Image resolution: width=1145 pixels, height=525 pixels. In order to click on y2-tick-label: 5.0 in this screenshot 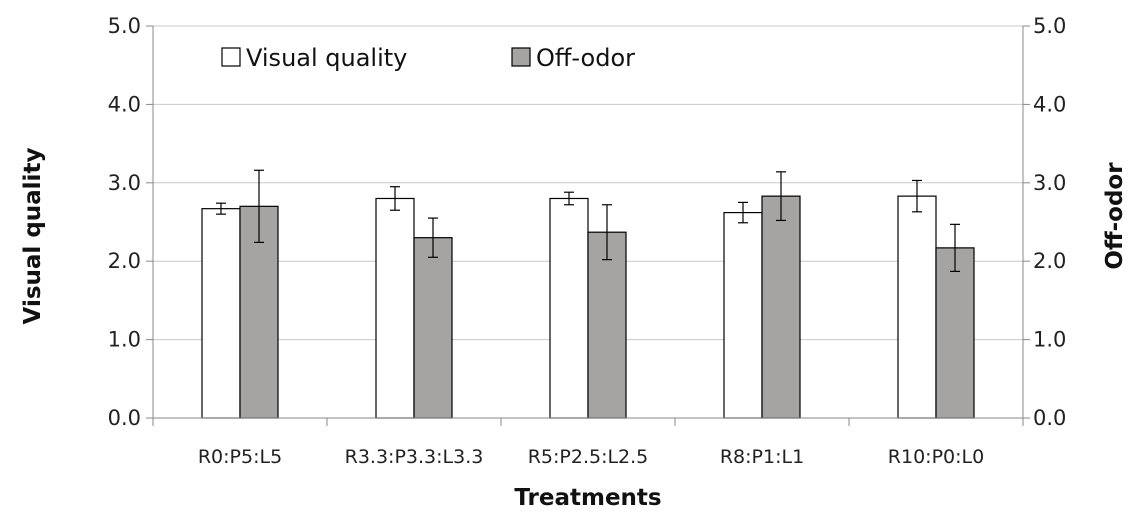, I will do `click(1049, 26)`.